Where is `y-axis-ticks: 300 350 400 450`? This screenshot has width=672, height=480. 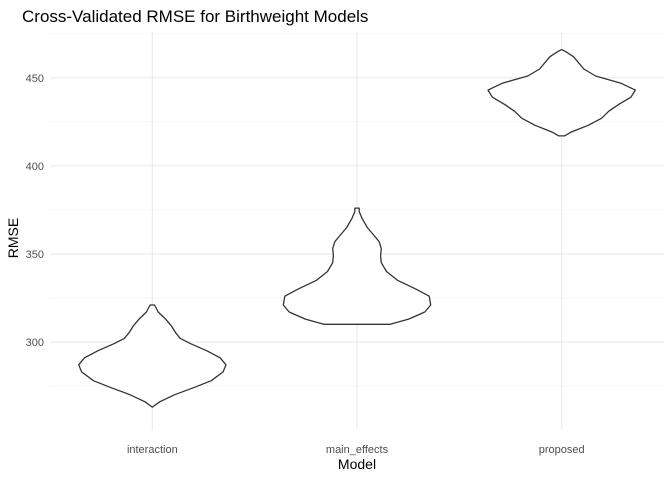 y-axis-ticks: 300 350 400 450 is located at coordinates (35, 211).